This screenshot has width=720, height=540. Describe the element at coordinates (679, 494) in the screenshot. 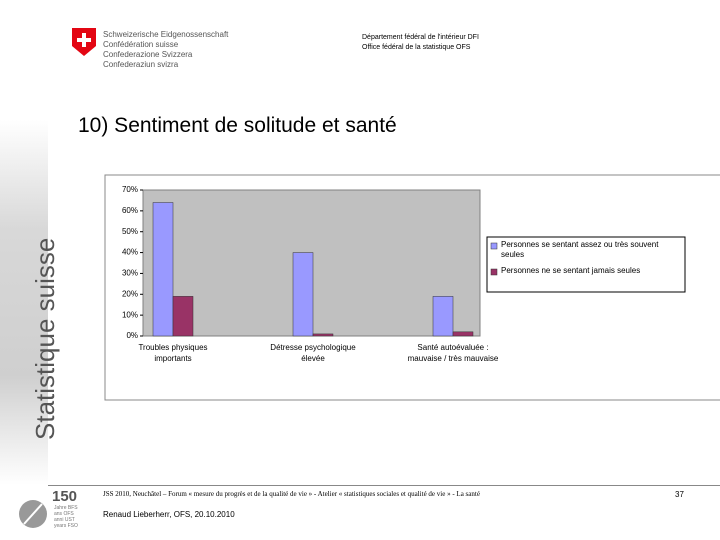

I see `page-number: 37` at that location.